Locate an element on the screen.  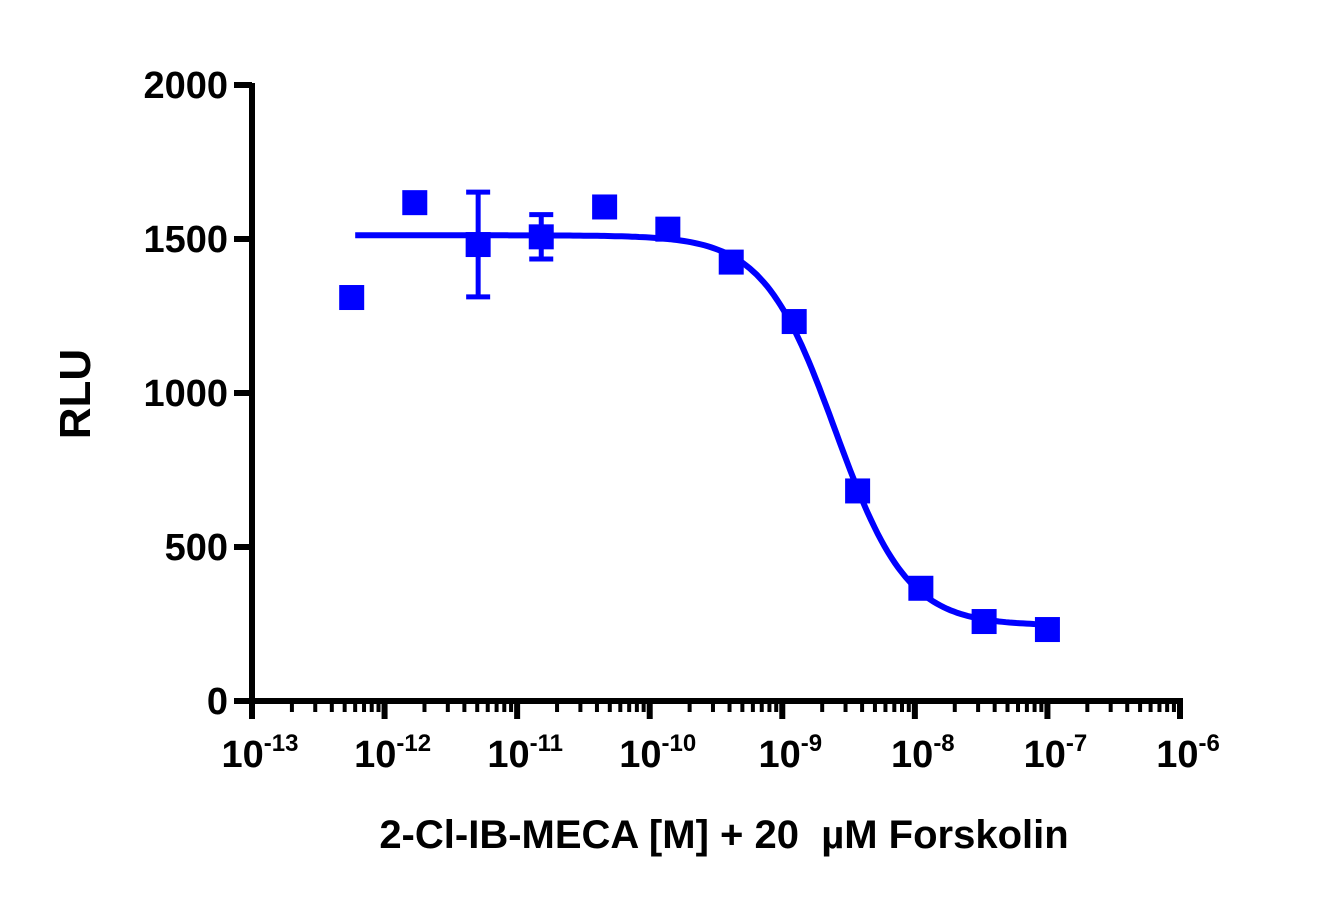
y-tick-label: 2000 is located at coordinates (185, 86).